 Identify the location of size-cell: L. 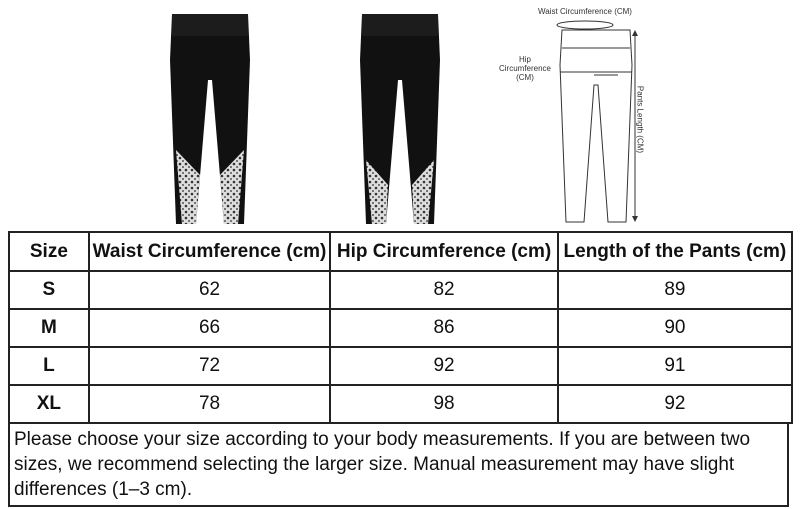
(49, 366).